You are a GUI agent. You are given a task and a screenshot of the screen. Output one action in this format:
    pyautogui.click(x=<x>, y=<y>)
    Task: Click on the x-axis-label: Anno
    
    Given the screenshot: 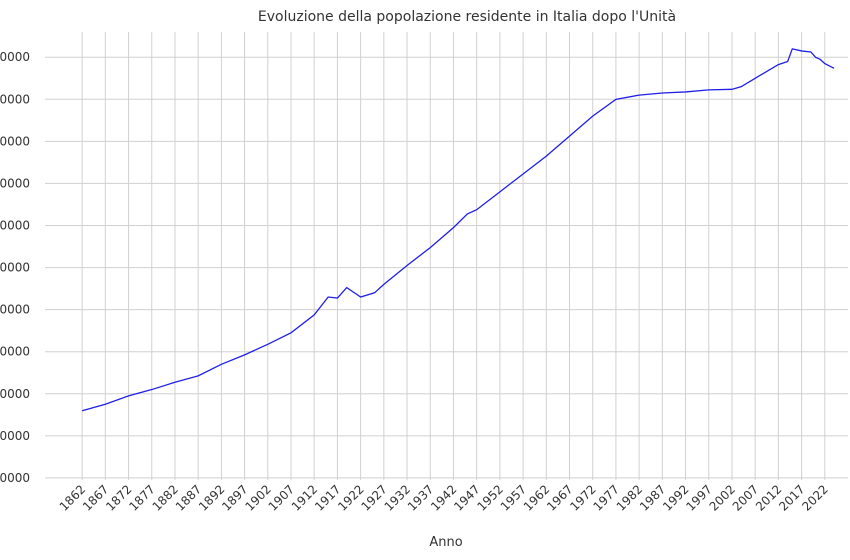 What is the action you would take?
    pyautogui.click(x=445, y=542)
    